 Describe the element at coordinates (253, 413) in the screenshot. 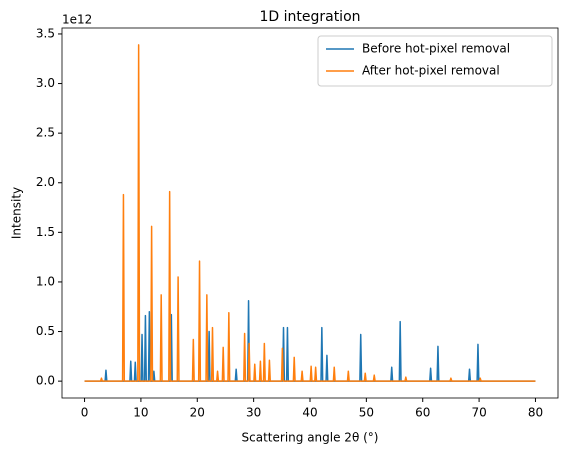

I see `x-tick-label: 30` at that location.